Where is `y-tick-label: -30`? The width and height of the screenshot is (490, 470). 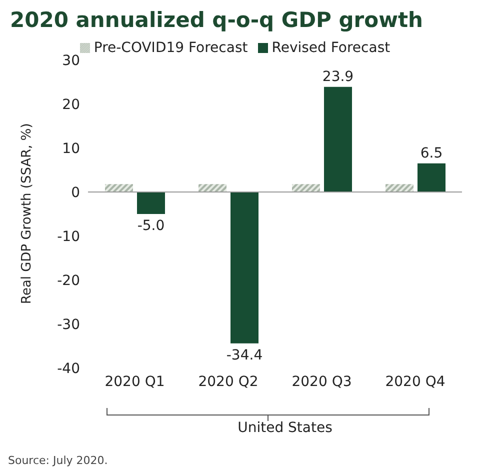 y-tick-label: -30 is located at coordinates (68, 324).